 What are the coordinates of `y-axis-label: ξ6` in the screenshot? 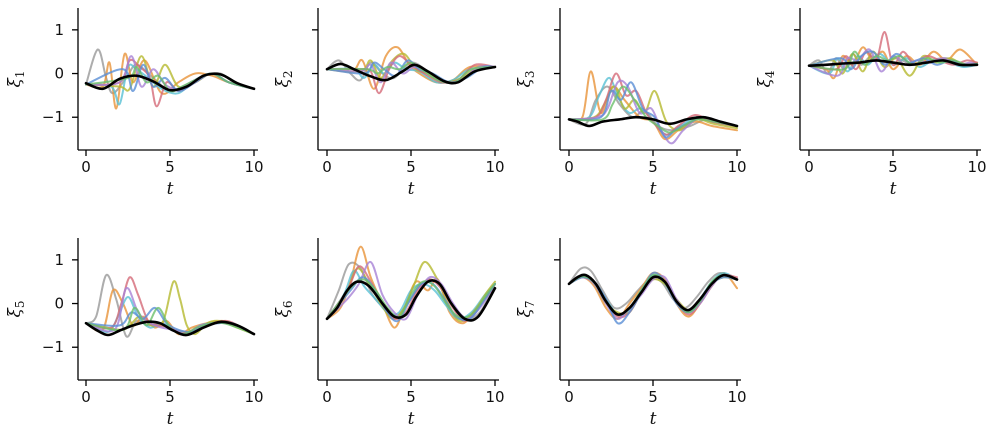 It's located at (284, 308).